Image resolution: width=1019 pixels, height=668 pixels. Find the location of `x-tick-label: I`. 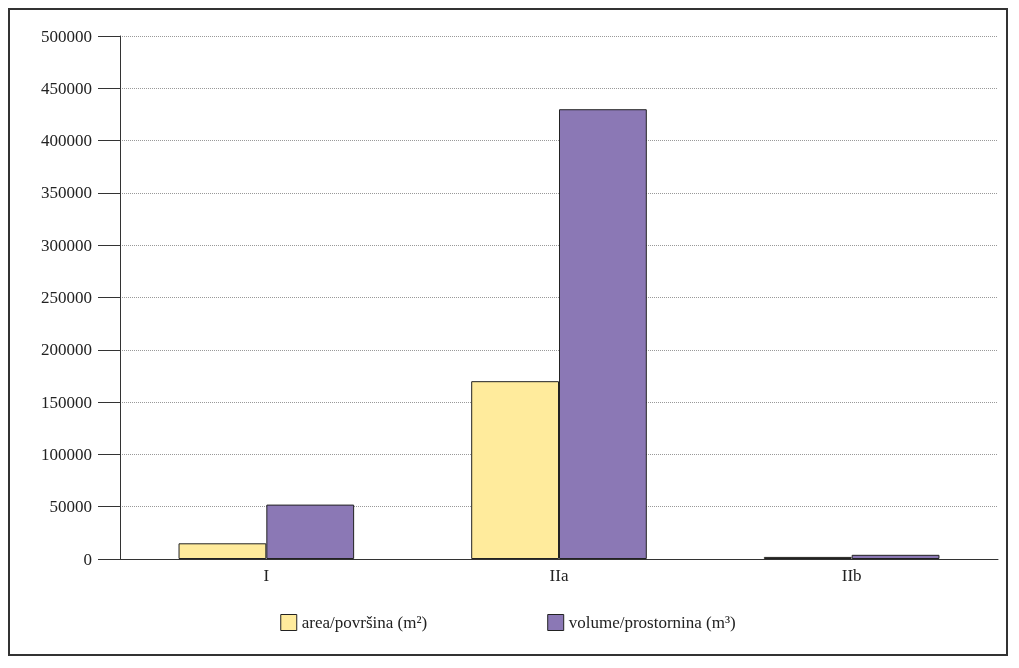

x-tick-label: I is located at coordinates (266, 575).